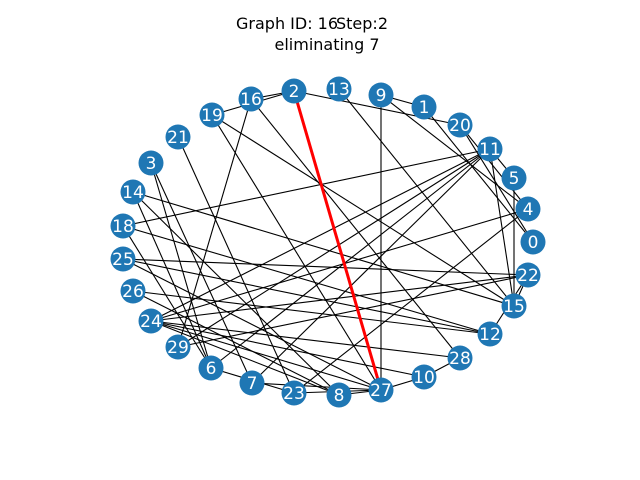 Image resolution: width=640 pixels, height=480 pixels. I want to click on node-26: 26, so click(133, 291).